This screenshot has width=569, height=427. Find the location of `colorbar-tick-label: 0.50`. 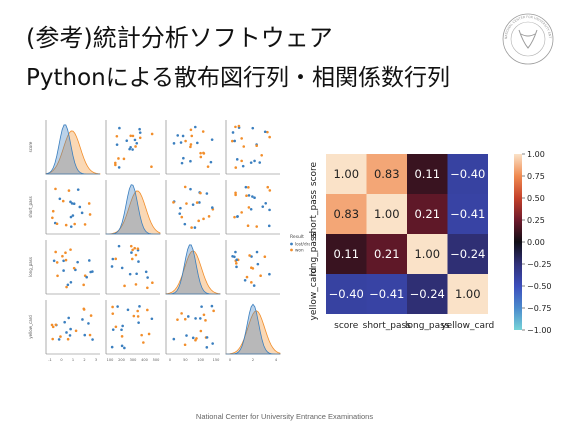

colorbar-tick-label: 0.50 is located at coordinates (536, 198).